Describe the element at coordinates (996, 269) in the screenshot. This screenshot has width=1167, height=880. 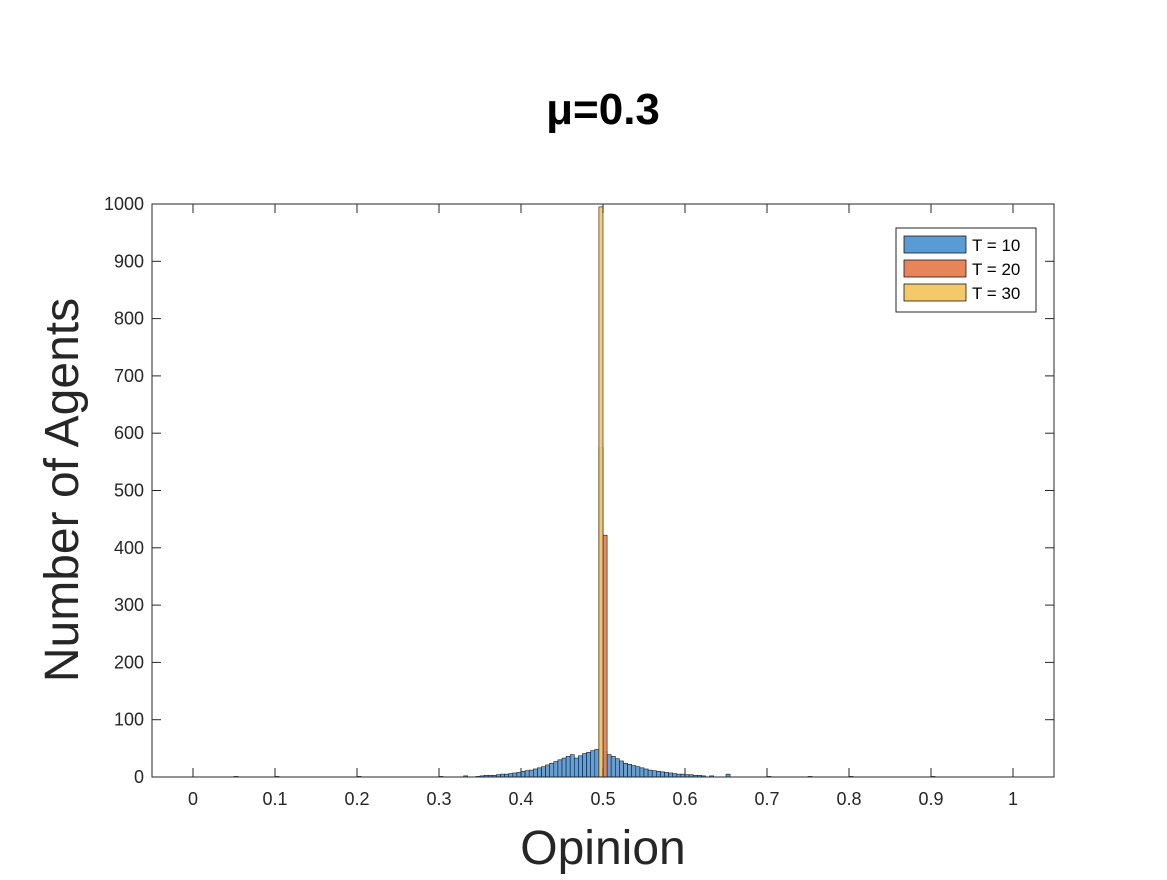
I see `legend-label: T = 20` at that location.